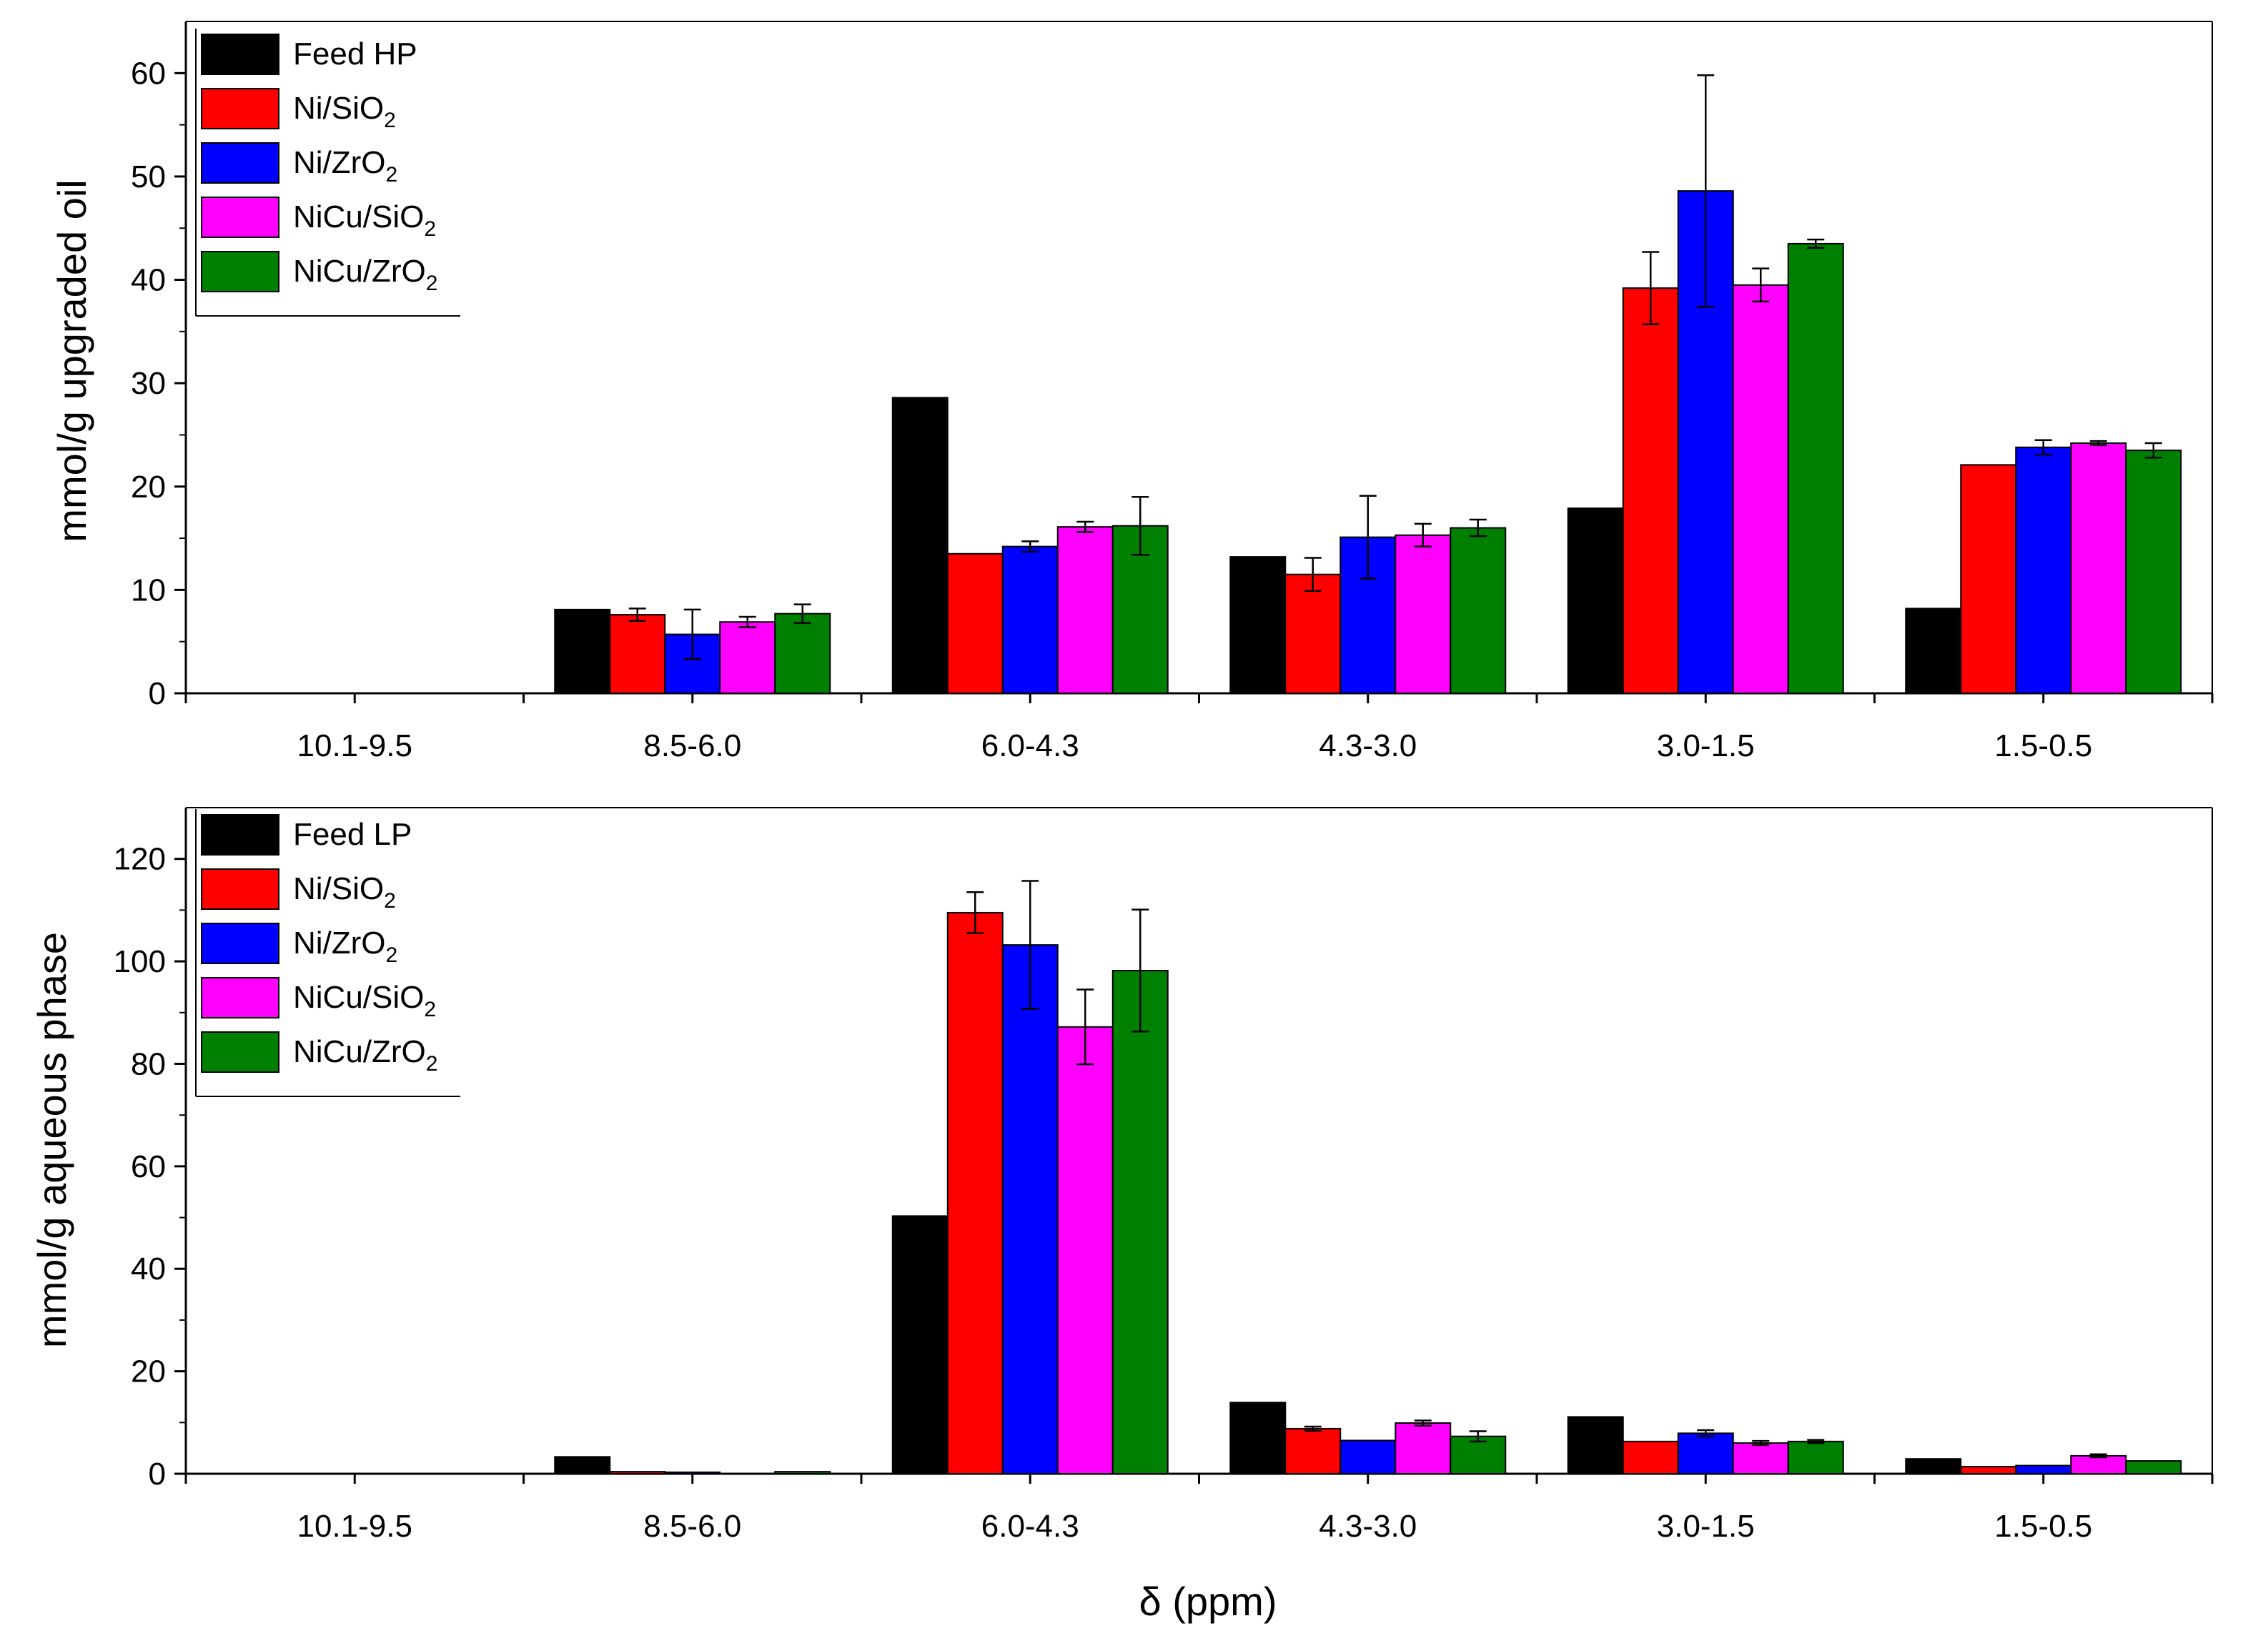 The height and width of the screenshot is (1641, 2268). What do you see at coordinates (148, 590) in the screenshot?
I see `y-tick-label: 10` at bounding box center [148, 590].